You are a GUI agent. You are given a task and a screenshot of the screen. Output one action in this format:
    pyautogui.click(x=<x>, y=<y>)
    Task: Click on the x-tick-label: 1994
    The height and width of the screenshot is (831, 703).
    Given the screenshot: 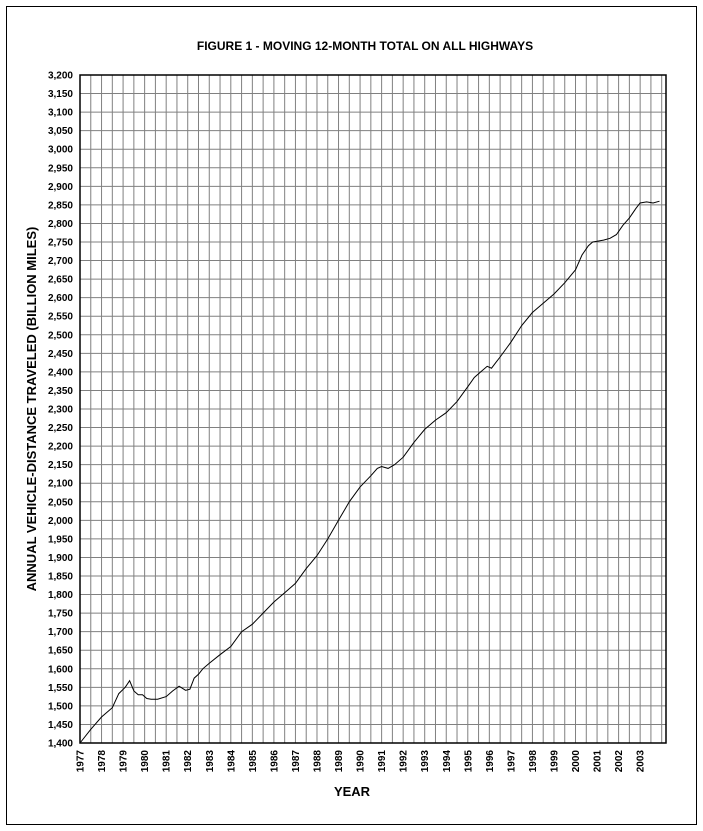 What is the action you would take?
    pyautogui.click(x=447, y=761)
    